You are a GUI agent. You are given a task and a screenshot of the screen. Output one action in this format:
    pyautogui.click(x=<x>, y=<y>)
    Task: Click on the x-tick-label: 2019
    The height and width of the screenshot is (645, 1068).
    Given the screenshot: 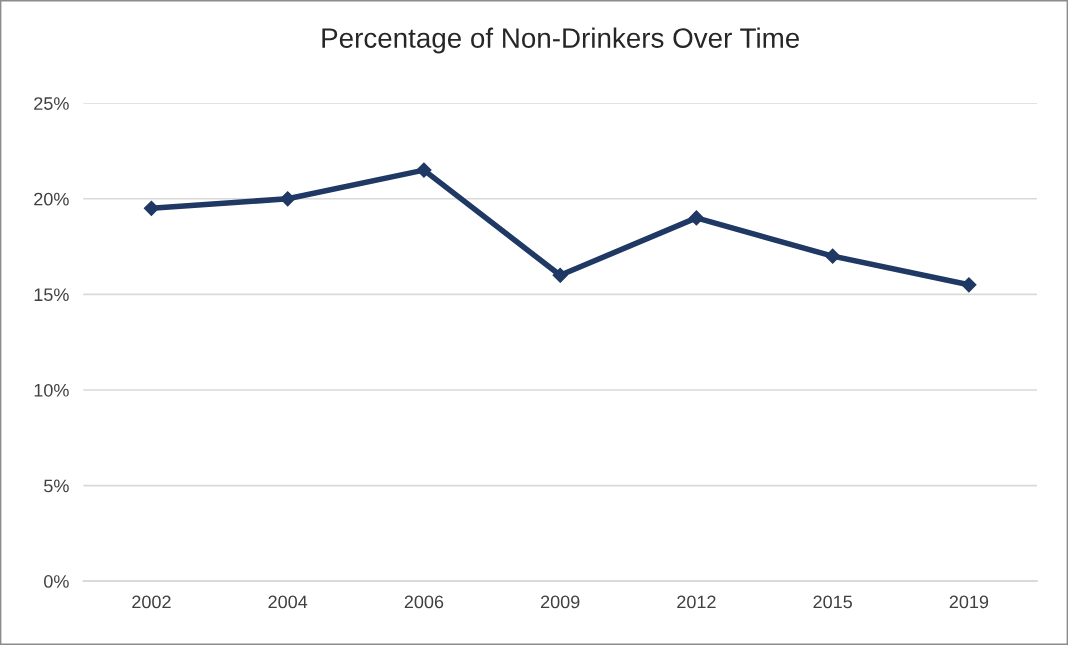 What is the action you would take?
    pyautogui.click(x=969, y=602)
    